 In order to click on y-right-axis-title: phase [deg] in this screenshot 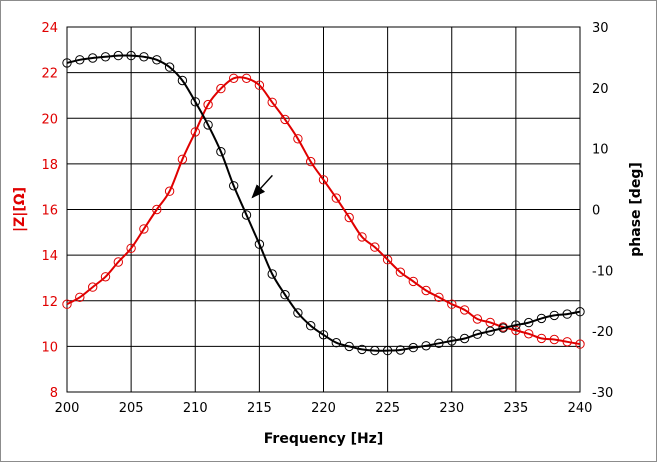, I will do `click(636, 209)`.